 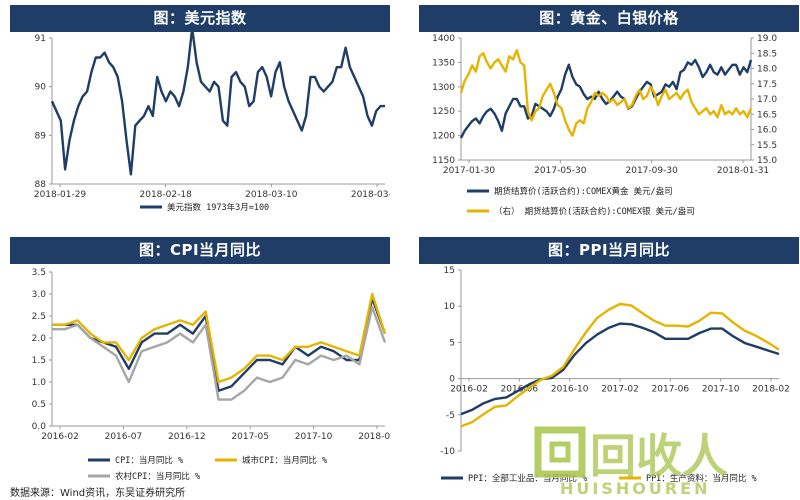 I want to click on x-tick-label: 2018-03-10, so click(x=271, y=195).